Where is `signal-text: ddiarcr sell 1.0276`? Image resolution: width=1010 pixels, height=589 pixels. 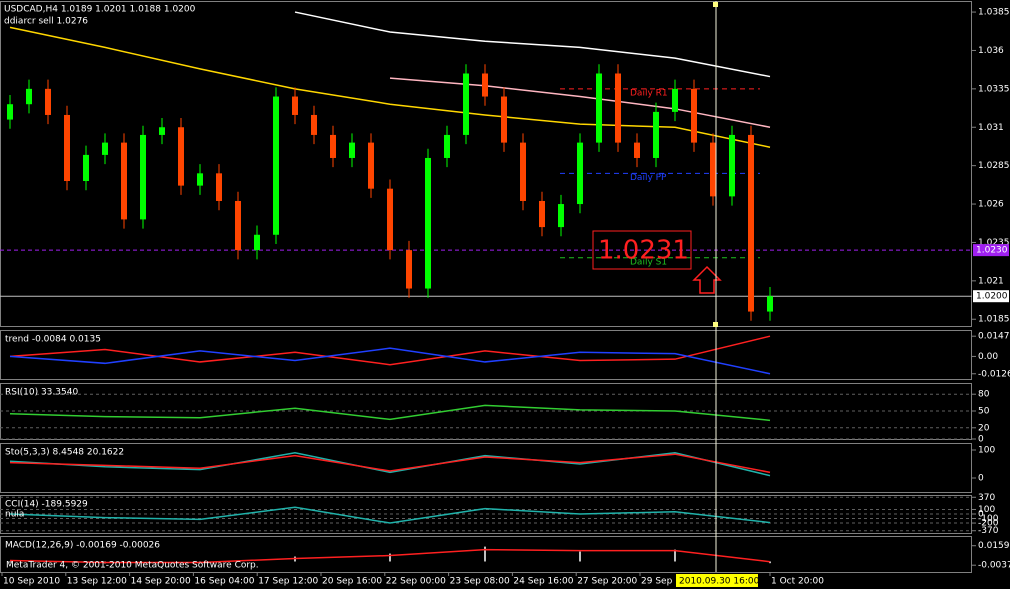
signal-text: ddiarcr sell 1.0276 is located at coordinates (46, 22).